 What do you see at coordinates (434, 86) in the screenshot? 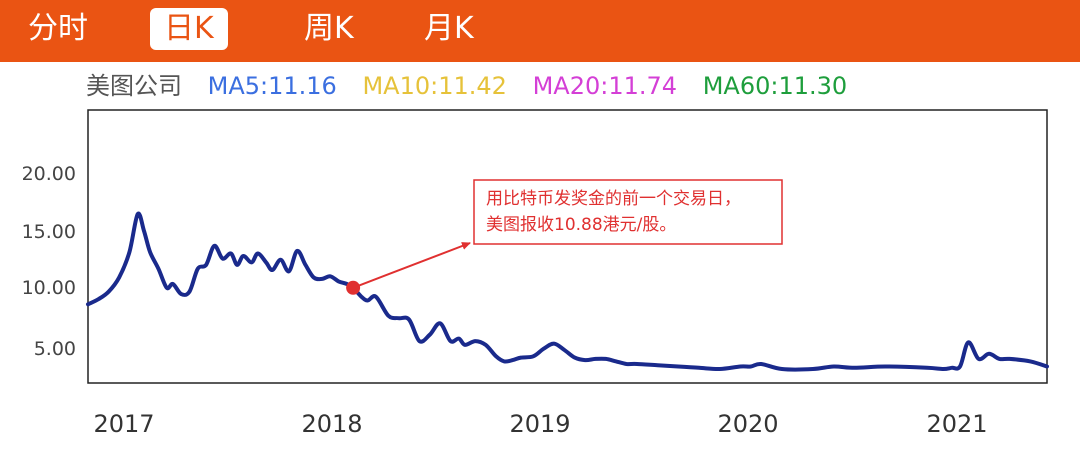
I see `ma10-value: MA10:11.42` at bounding box center [434, 86].